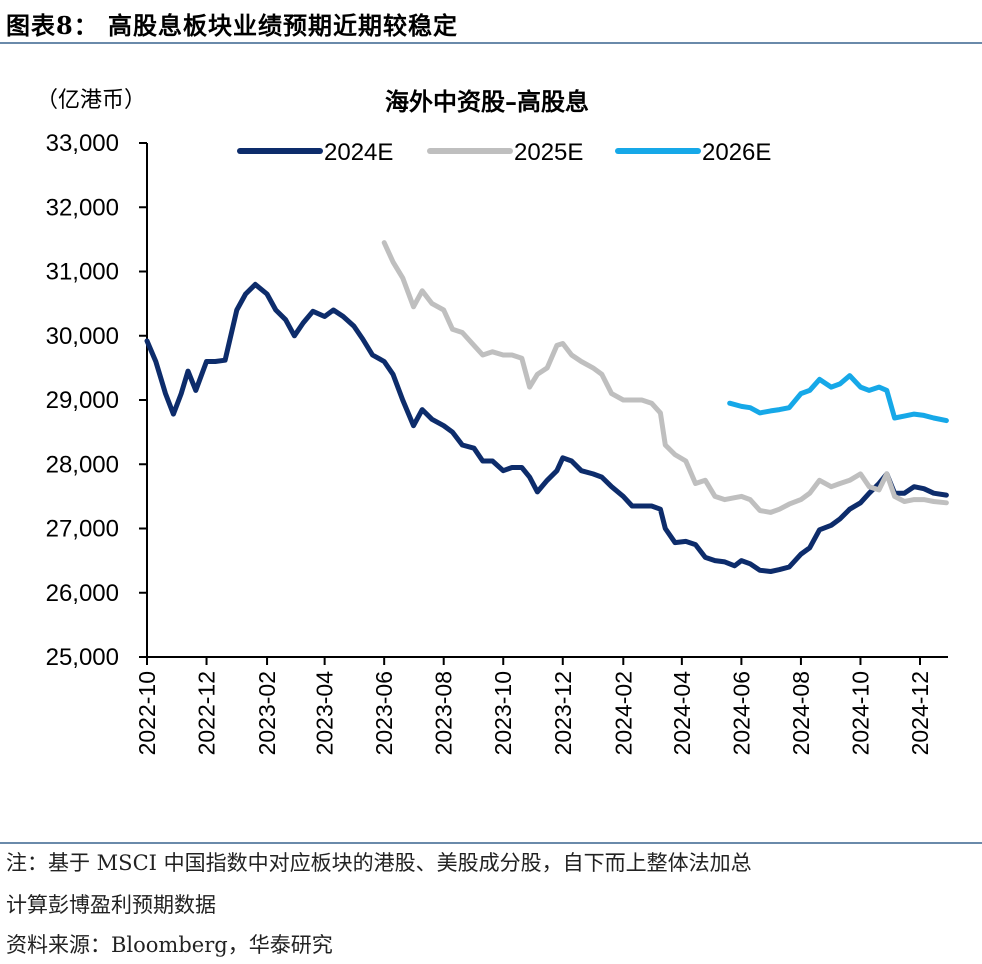  Describe the element at coordinates (741, 713) in the screenshot. I see `x-tick-label: 2024-06` at that location.